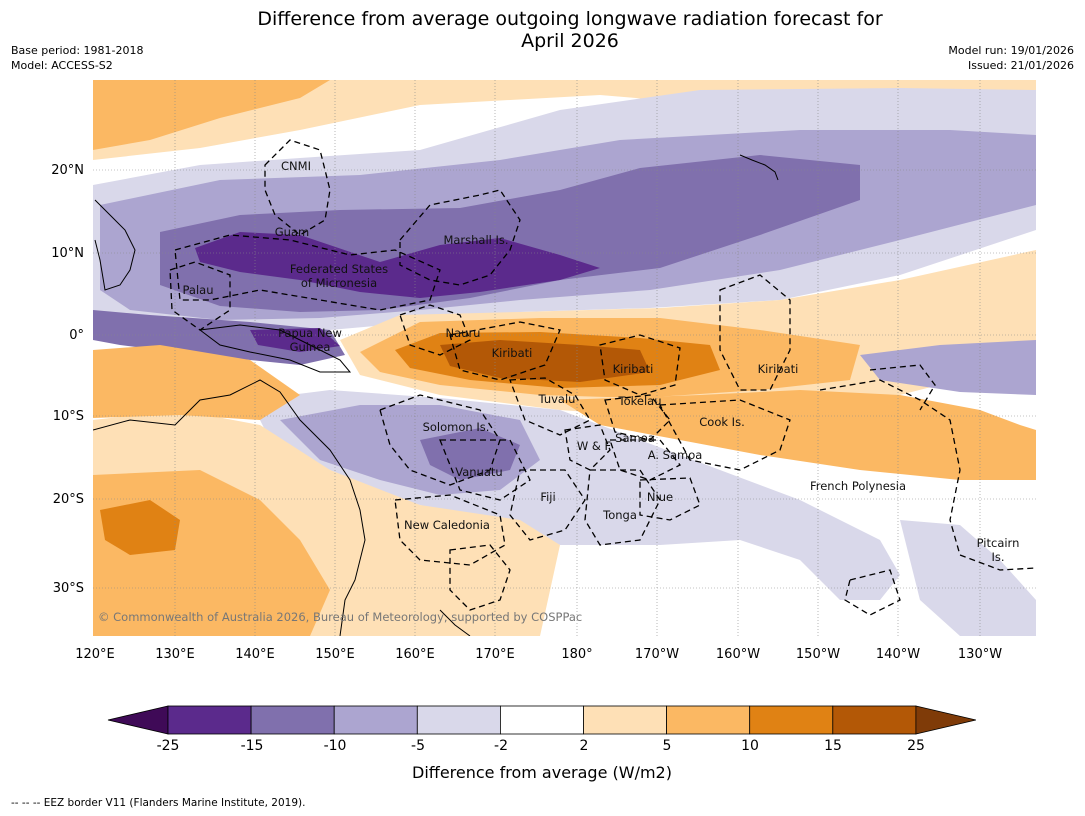 The image size is (1085, 816). Describe the element at coordinates (594, 446) in the screenshot. I see `place-label-wallis-futuna: W & F` at that location.